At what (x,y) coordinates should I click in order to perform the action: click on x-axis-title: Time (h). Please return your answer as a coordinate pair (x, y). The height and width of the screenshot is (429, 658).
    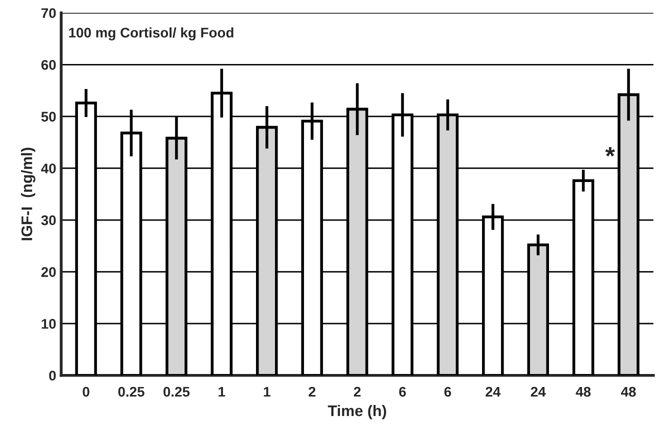
    Looking at the image, I should click on (357, 412).